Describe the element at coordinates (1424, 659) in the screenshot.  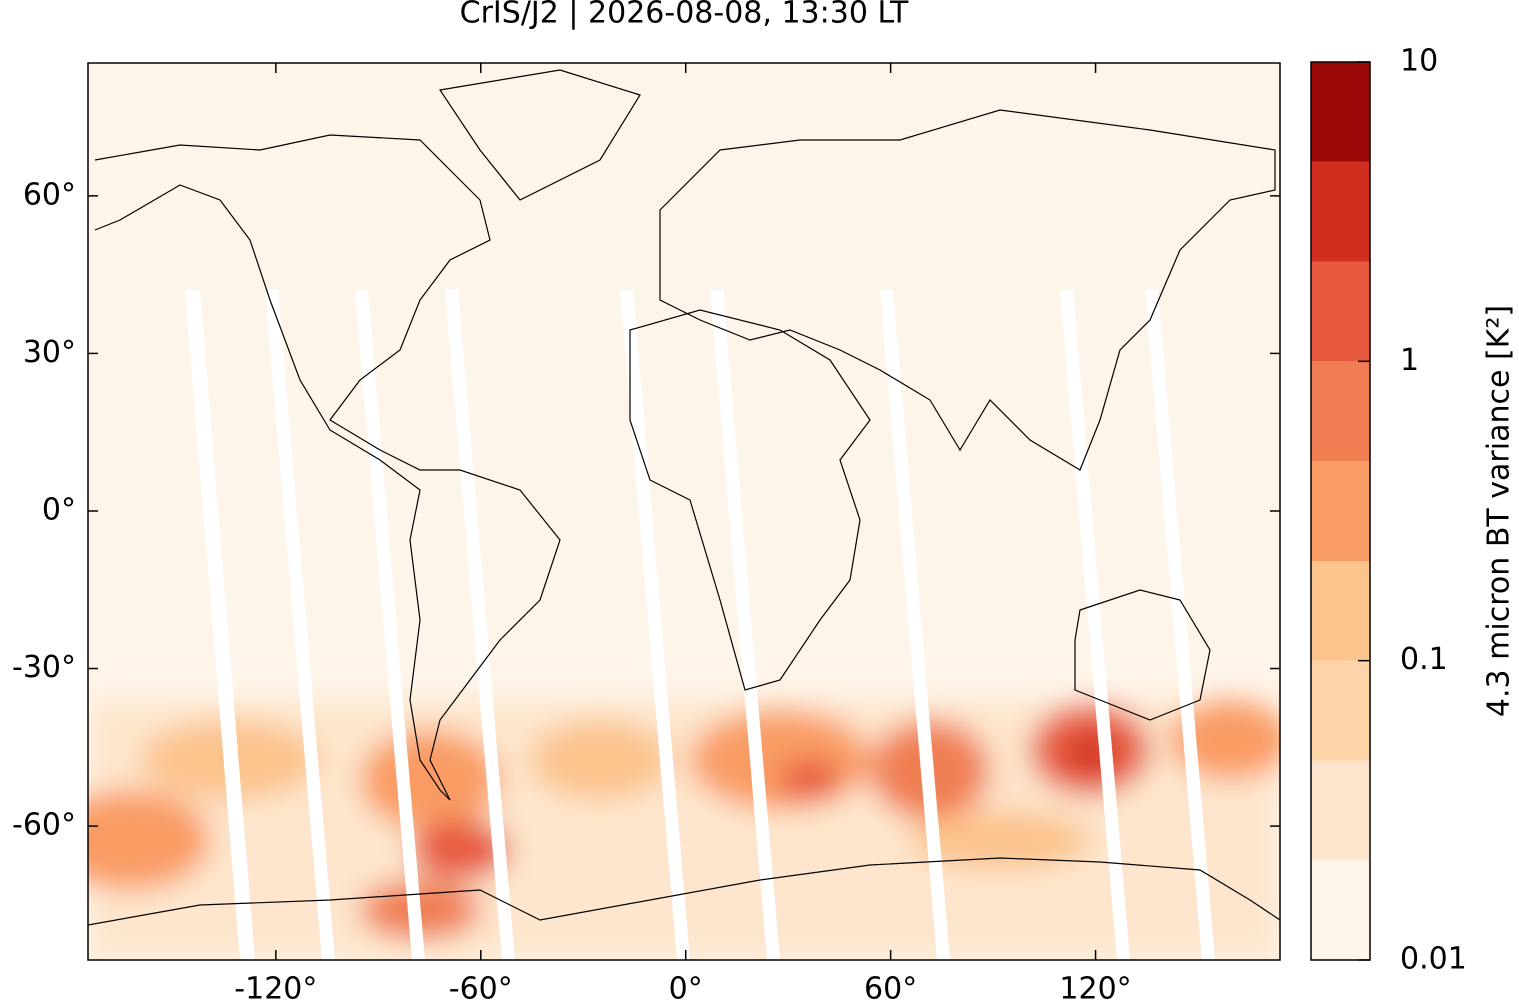
I see `colorbar-tick-label: 0.1` at that location.